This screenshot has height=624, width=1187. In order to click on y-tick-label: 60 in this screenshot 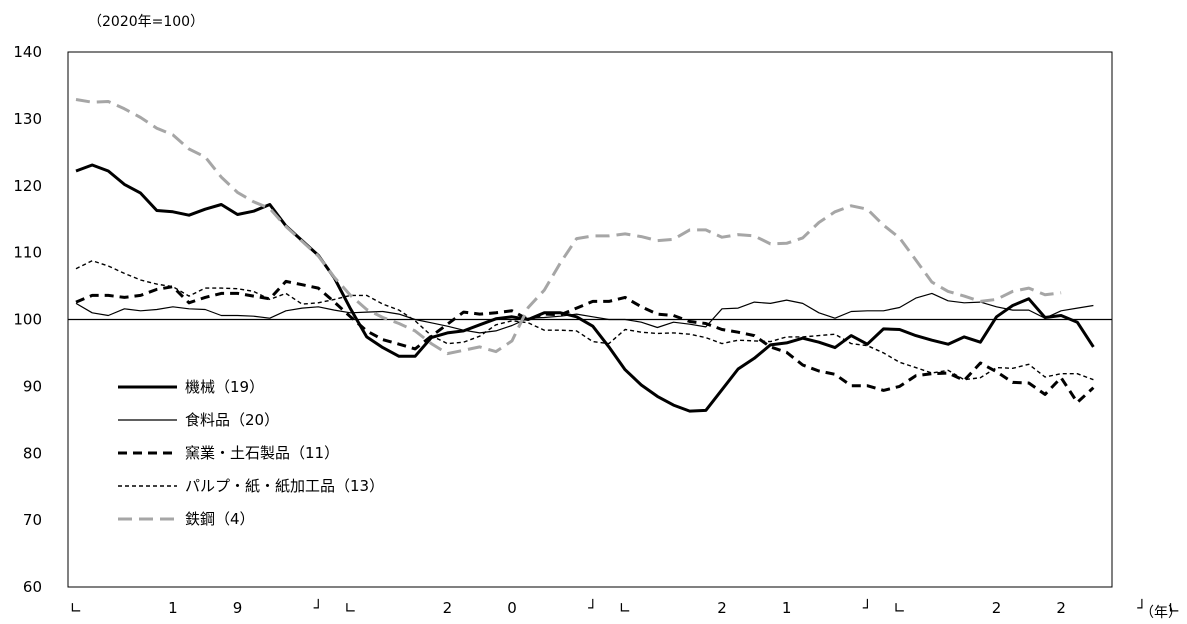, I will do `click(32, 587)`.